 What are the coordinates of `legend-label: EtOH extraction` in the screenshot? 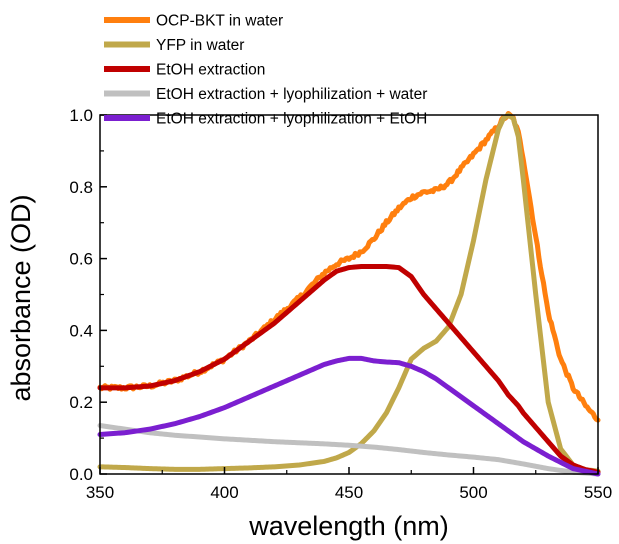 It's located at (210, 70).